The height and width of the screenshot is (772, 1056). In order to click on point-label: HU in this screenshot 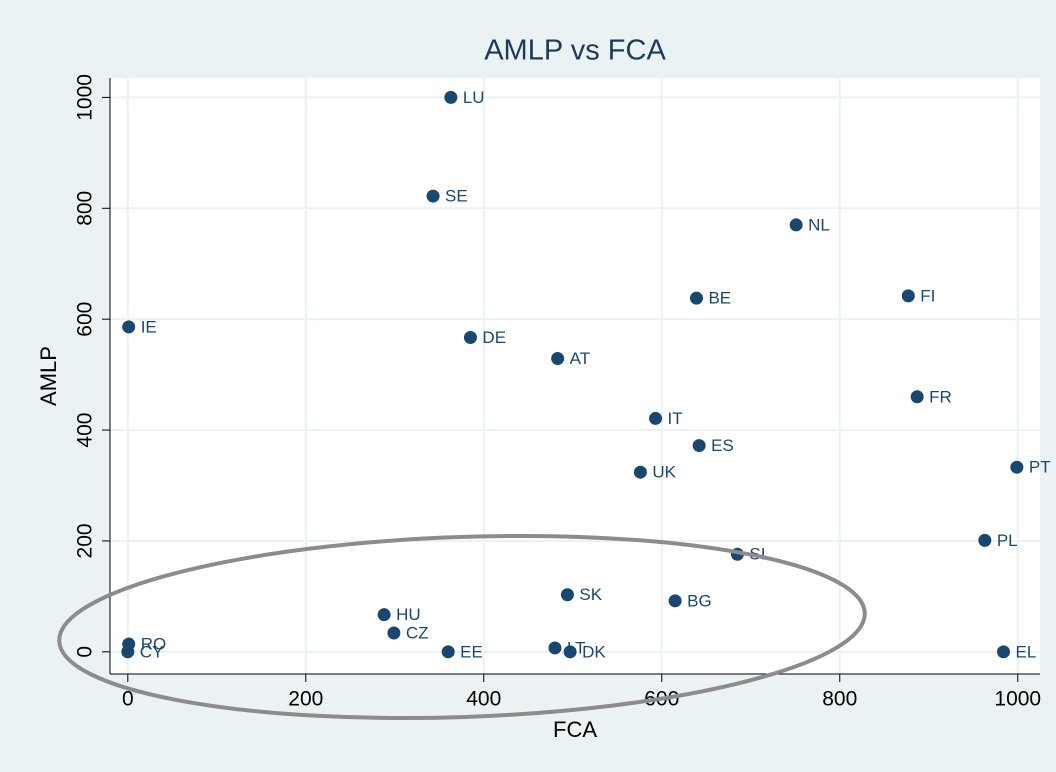, I will do `click(408, 614)`.